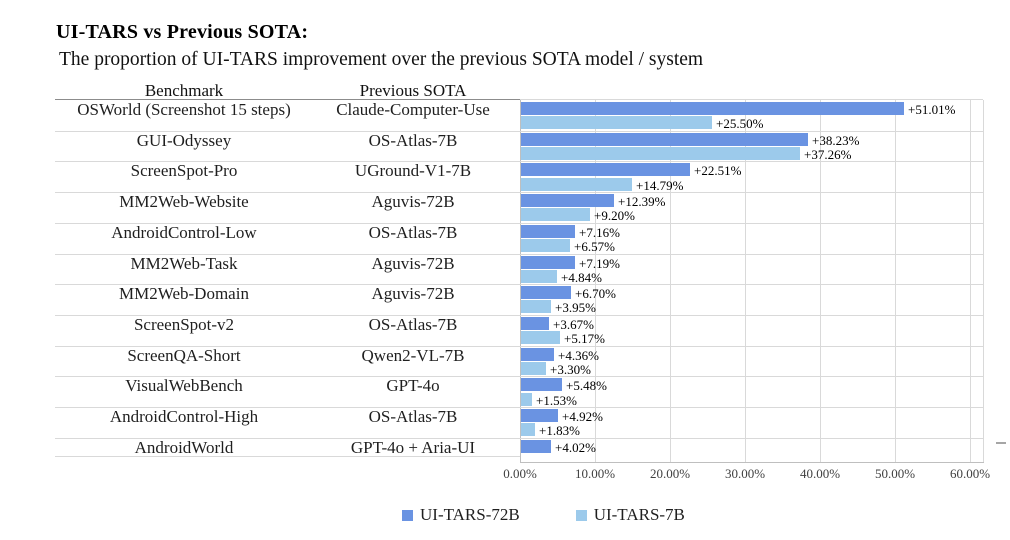 The height and width of the screenshot is (540, 1010). What do you see at coordinates (184, 324) in the screenshot?
I see `benchmark-label: ScreenSpot-v2` at bounding box center [184, 324].